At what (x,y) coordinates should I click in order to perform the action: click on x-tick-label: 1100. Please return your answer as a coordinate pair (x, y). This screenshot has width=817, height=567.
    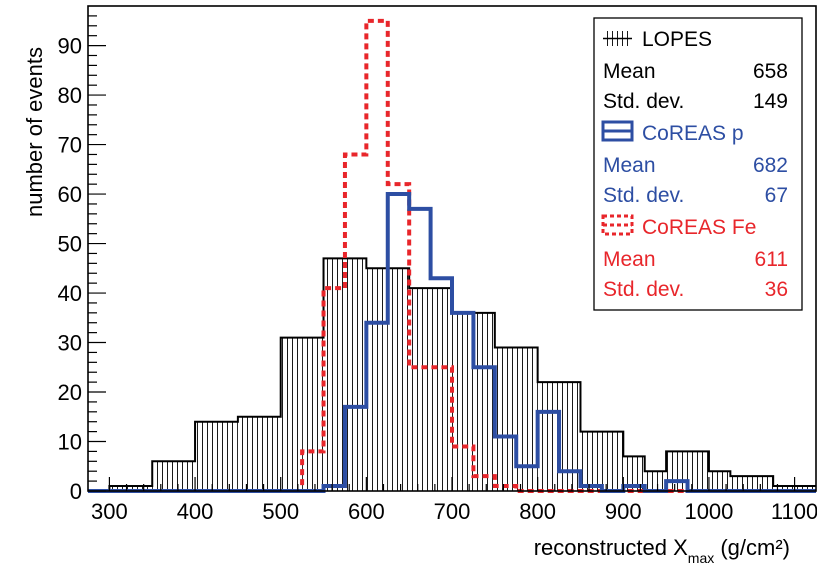
    Looking at the image, I should click on (794, 511).